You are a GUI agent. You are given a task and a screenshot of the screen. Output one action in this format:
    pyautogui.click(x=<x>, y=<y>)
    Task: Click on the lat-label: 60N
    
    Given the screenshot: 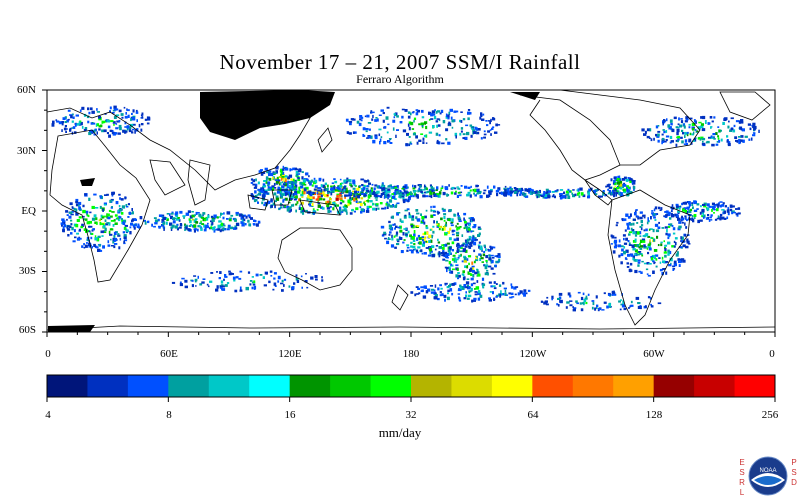 What is the action you would take?
    pyautogui.click(x=26, y=90)
    